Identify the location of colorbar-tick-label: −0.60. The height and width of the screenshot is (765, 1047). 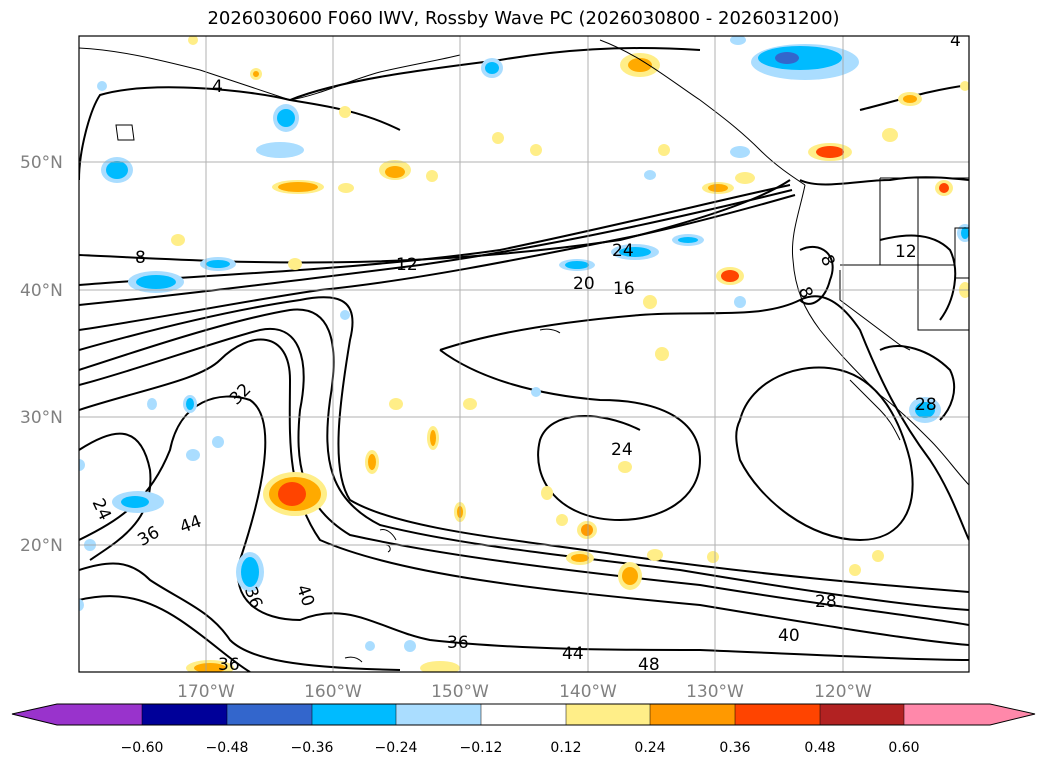
(142, 748).